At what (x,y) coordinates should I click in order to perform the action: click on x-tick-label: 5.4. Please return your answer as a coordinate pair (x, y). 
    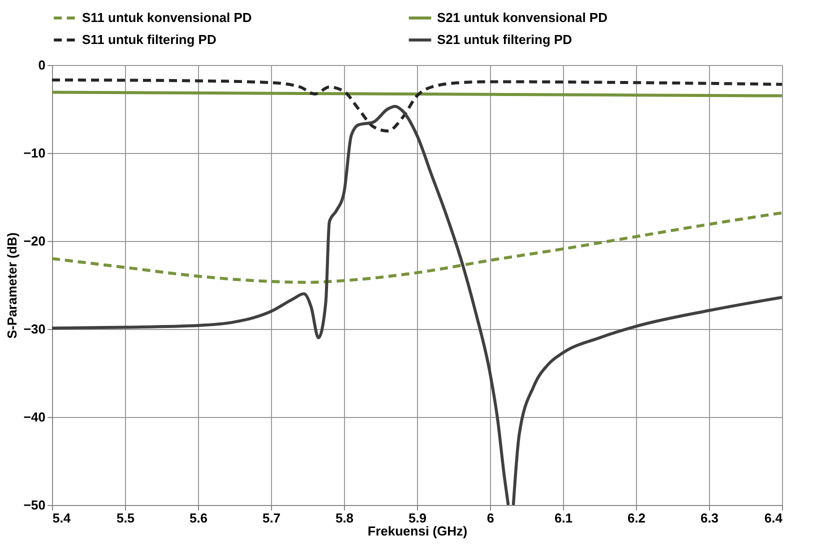
    Looking at the image, I should click on (62, 518).